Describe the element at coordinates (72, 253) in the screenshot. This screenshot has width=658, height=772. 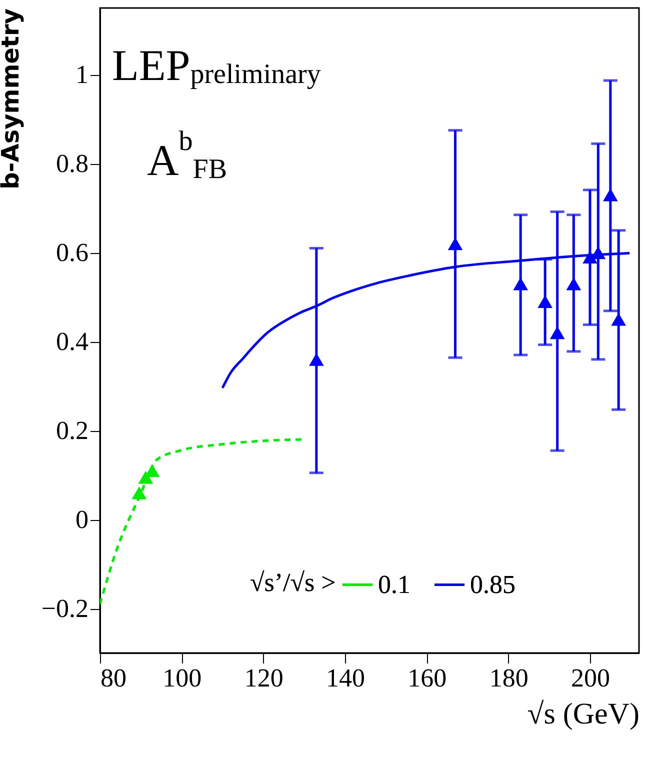
I see `y-tick-label: 0.6` at that location.